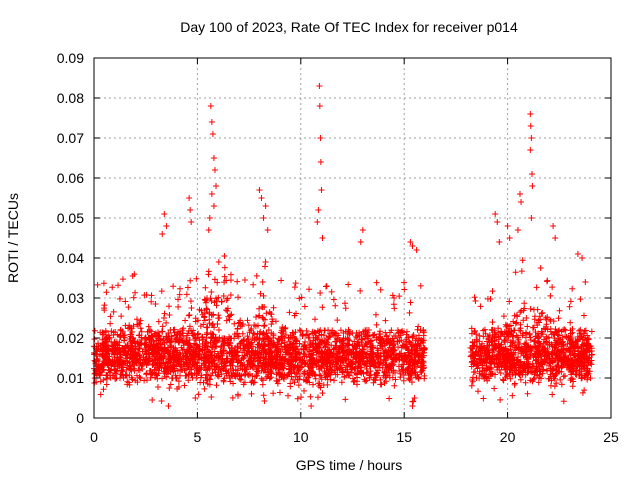 This screenshot has width=640, height=480. I want to click on y-tick-label: 0.09, so click(70, 58).